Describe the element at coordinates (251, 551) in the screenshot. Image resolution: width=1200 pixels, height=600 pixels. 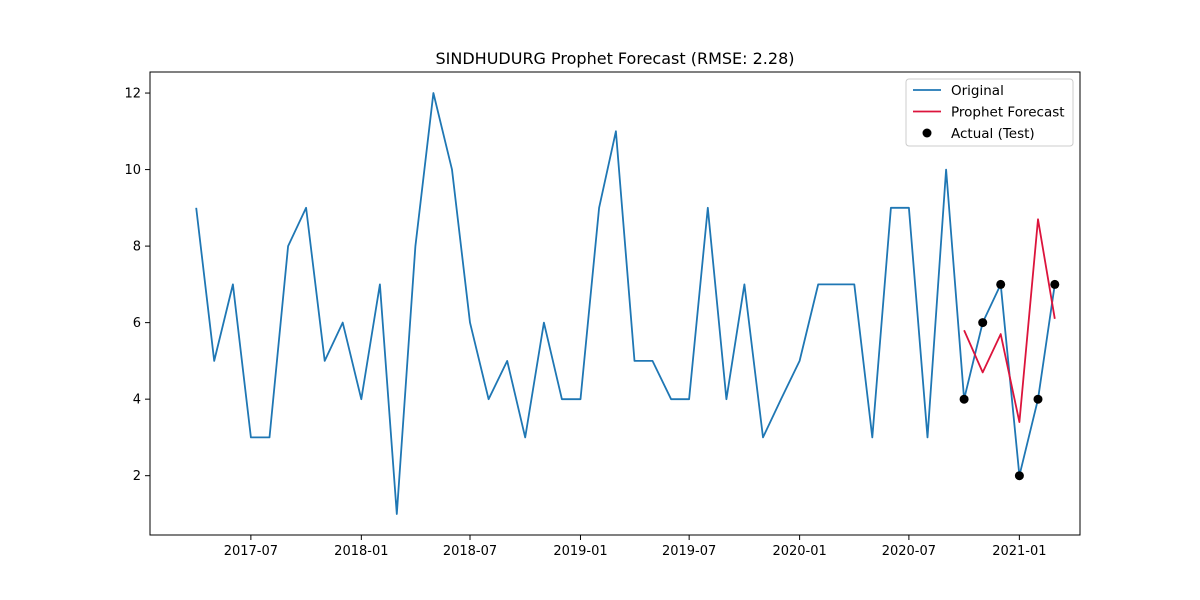
I see `x-tick-label: 2017-07` at that location.